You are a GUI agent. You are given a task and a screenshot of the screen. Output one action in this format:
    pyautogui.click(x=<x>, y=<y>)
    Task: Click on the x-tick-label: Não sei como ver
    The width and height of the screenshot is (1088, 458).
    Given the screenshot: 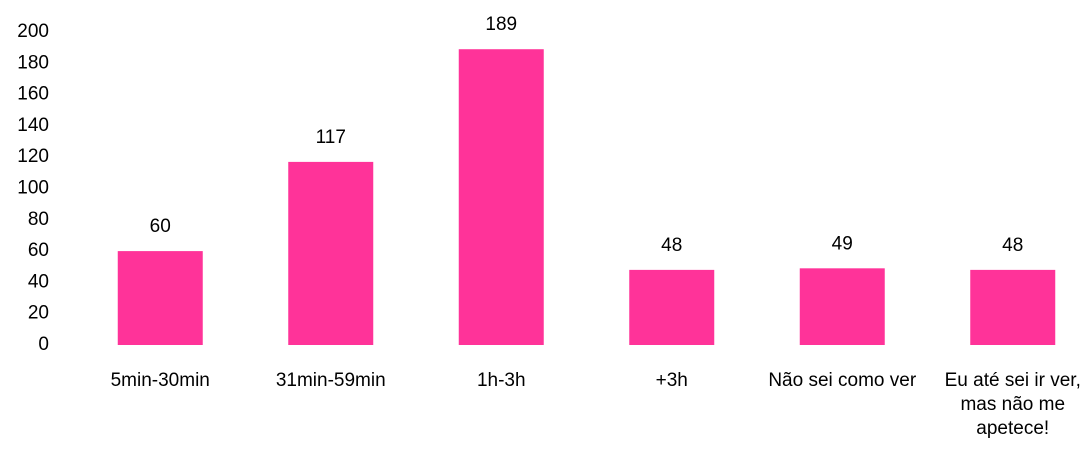 What is the action you would take?
    pyautogui.click(x=842, y=380)
    